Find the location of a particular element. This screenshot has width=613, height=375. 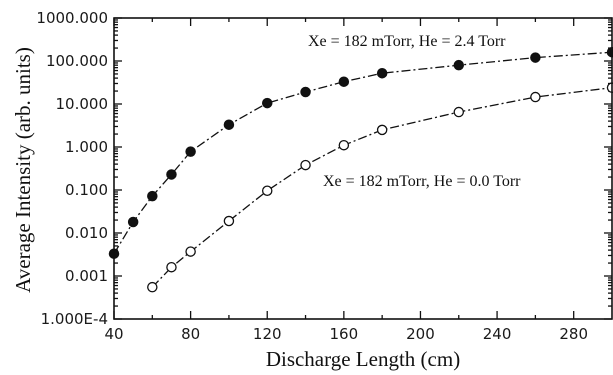

y-tick-label: 100.000 is located at coordinates (77, 61).